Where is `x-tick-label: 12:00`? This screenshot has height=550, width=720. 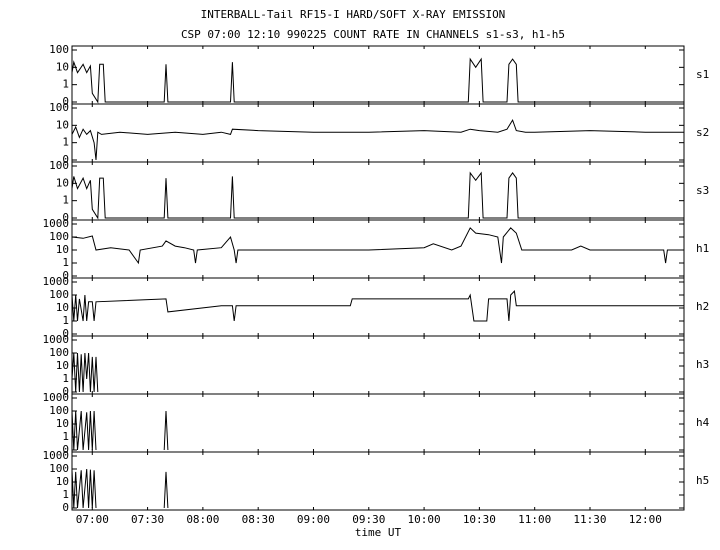 x-tick-label: 12:00 is located at coordinates (645, 519).